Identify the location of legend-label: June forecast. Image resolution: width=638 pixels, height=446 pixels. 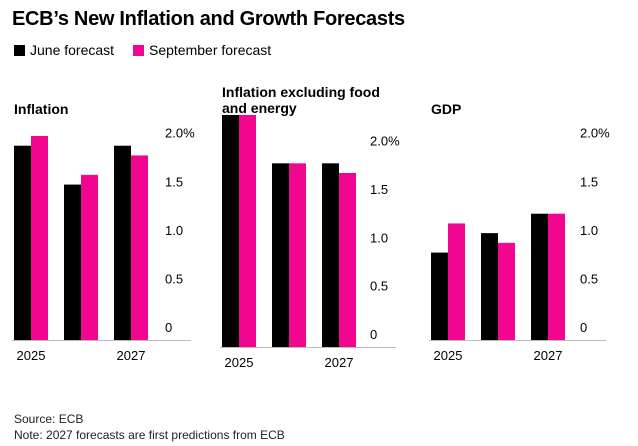
(72, 50).